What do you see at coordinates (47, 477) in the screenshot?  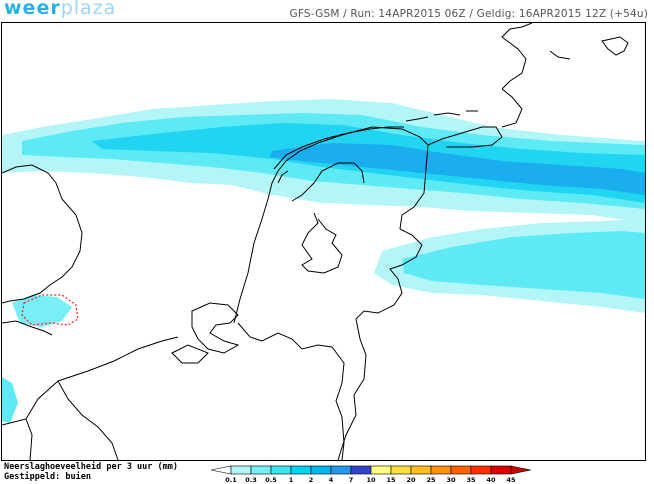 I see `legend-subtitle: Gestippeld: buien` at bounding box center [47, 477].